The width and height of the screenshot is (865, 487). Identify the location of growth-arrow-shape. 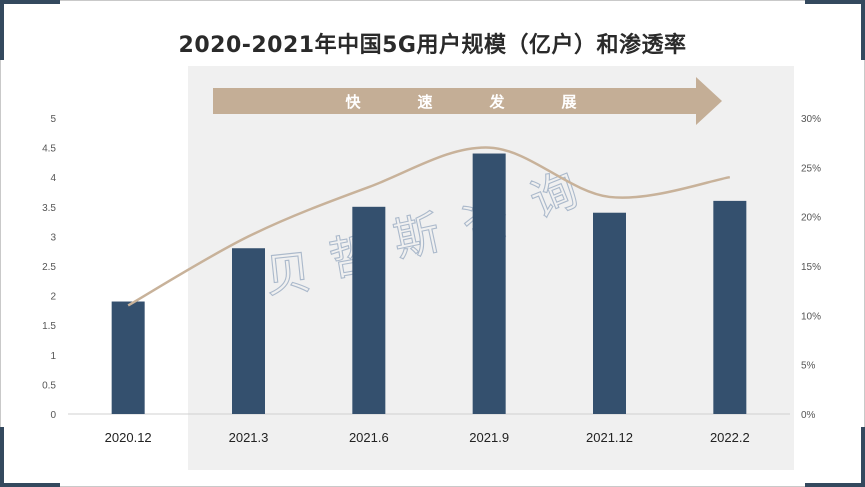
(467, 101).